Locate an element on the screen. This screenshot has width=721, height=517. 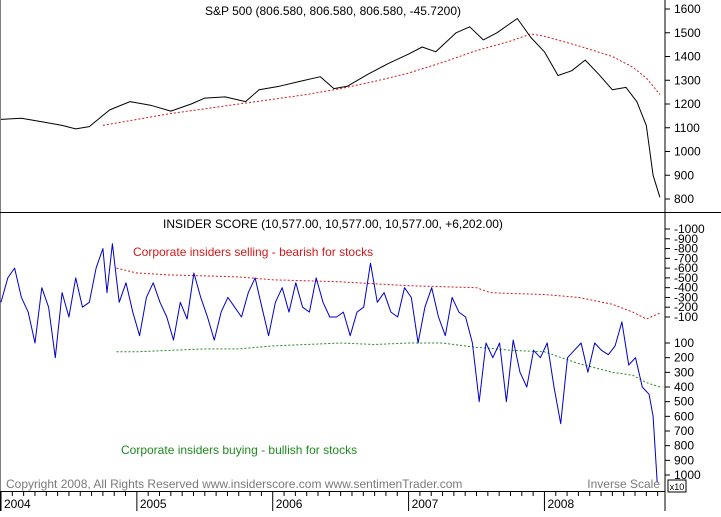
price-y-tick-label: 1400 is located at coordinates (687, 57).